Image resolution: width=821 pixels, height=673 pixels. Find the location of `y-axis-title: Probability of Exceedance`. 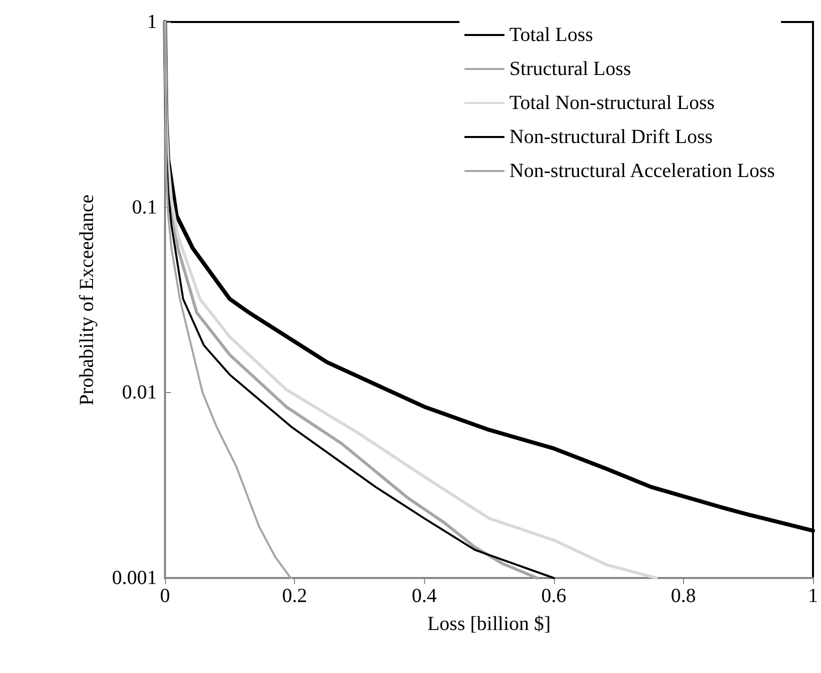

y-axis-title: Probability of Exceedance is located at coordinates (87, 300).